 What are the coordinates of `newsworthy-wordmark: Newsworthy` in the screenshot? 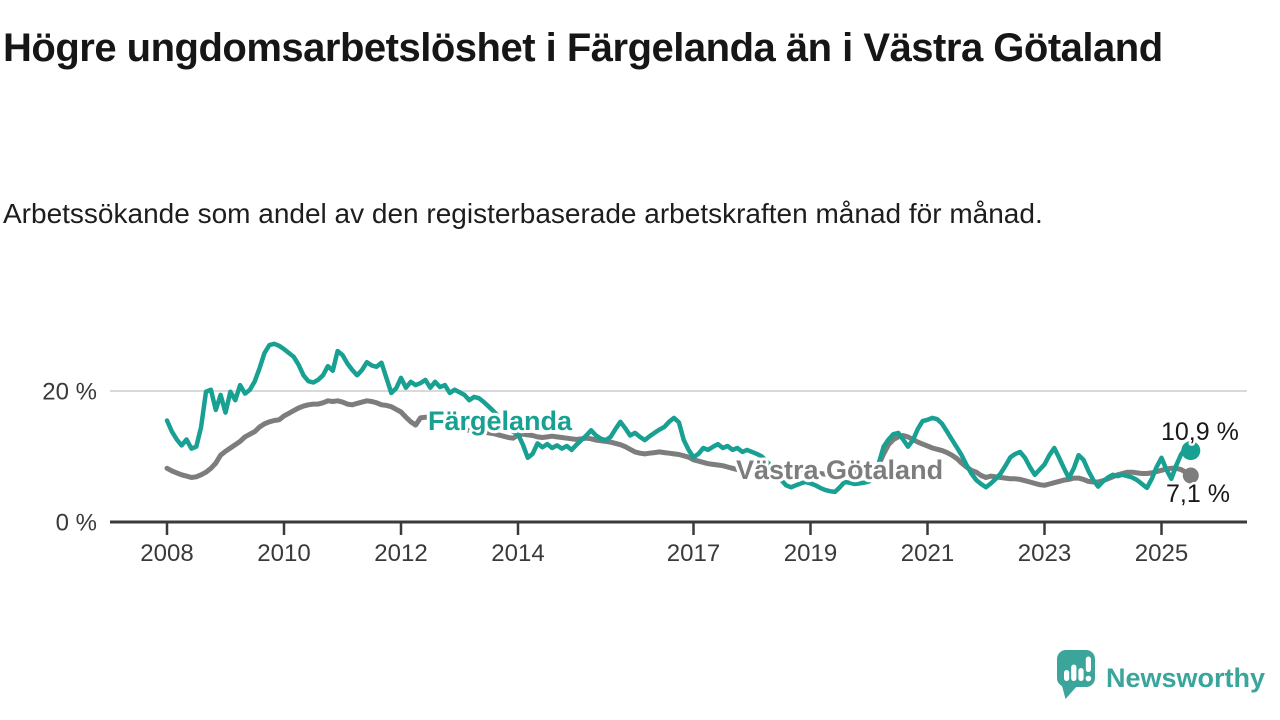 It's located at (1185, 678).